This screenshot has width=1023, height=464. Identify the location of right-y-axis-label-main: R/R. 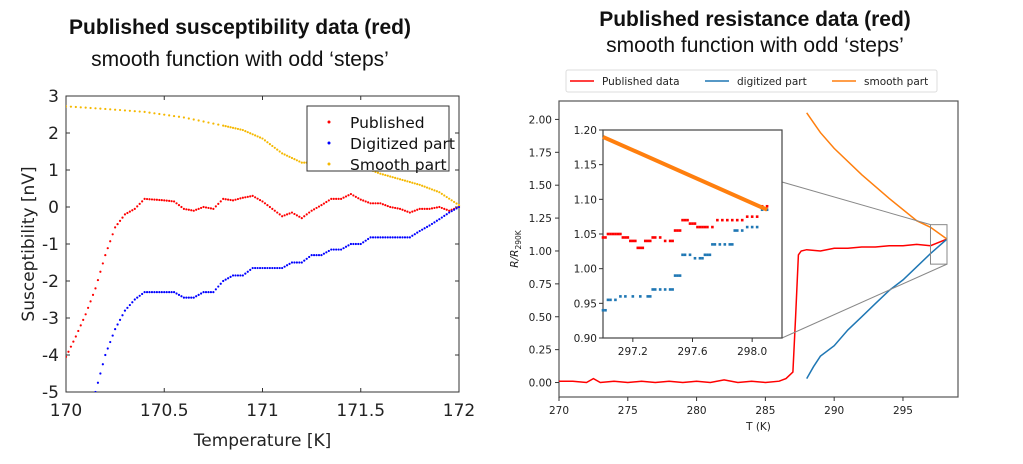
(515, 259).